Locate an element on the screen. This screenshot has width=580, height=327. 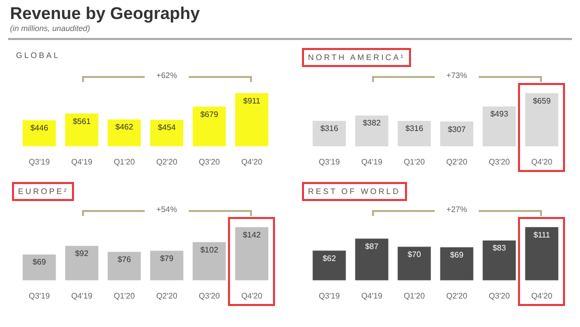
data-label: $142 is located at coordinates (252, 235).